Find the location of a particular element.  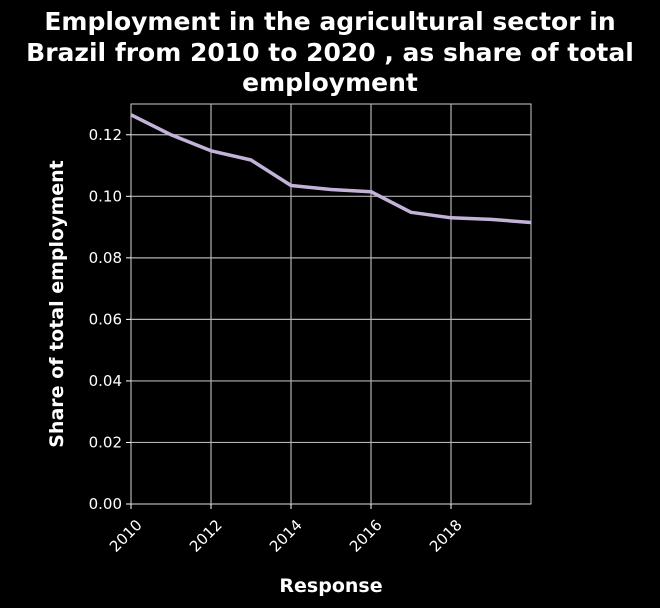

y-tick-label: 0.12 is located at coordinates (105, 135).